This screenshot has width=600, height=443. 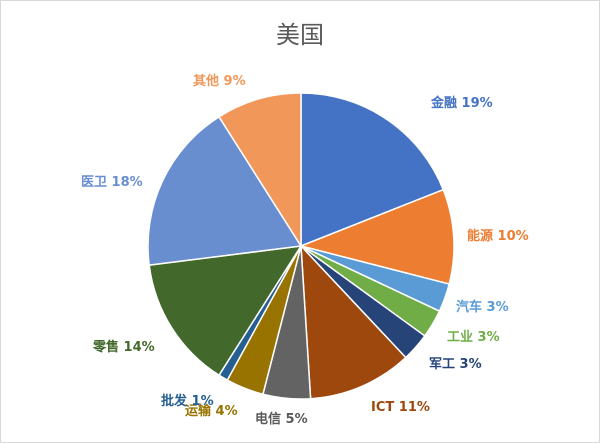 What do you see at coordinates (187, 401) in the screenshot?
I see `data-label-批发: 批发 1%` at bounding box center [187, 401].